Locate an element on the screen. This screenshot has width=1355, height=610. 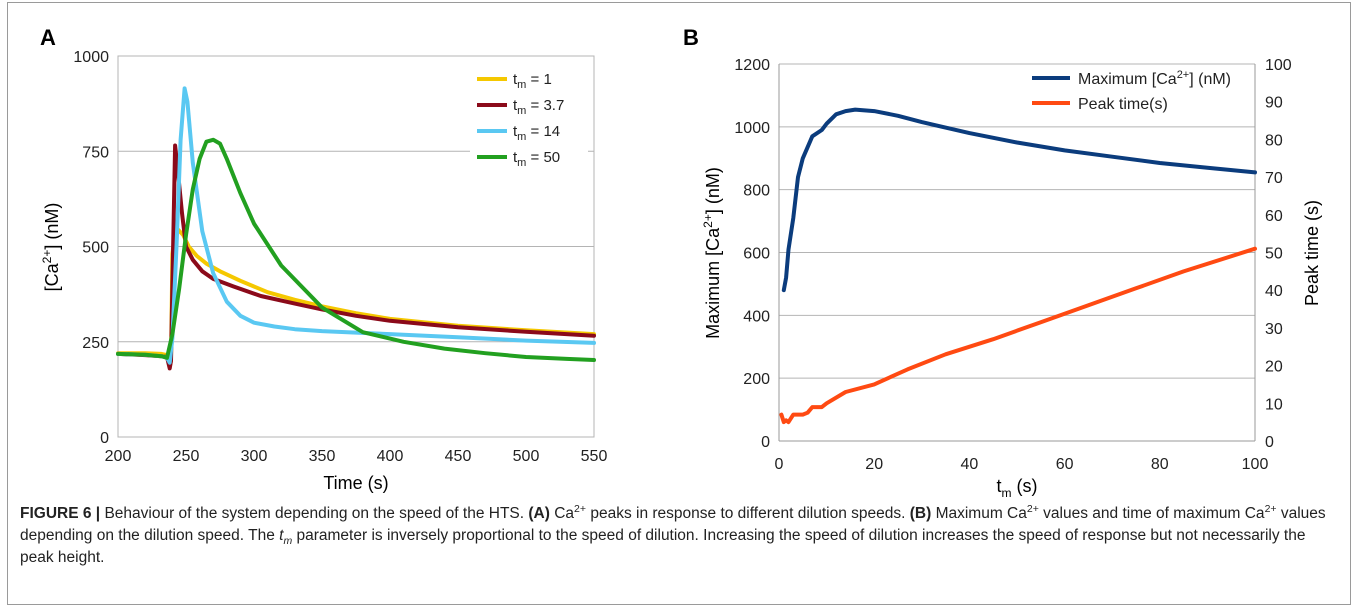
panel-a-x-tick-label: 350 is located at coordinates (322, 456).